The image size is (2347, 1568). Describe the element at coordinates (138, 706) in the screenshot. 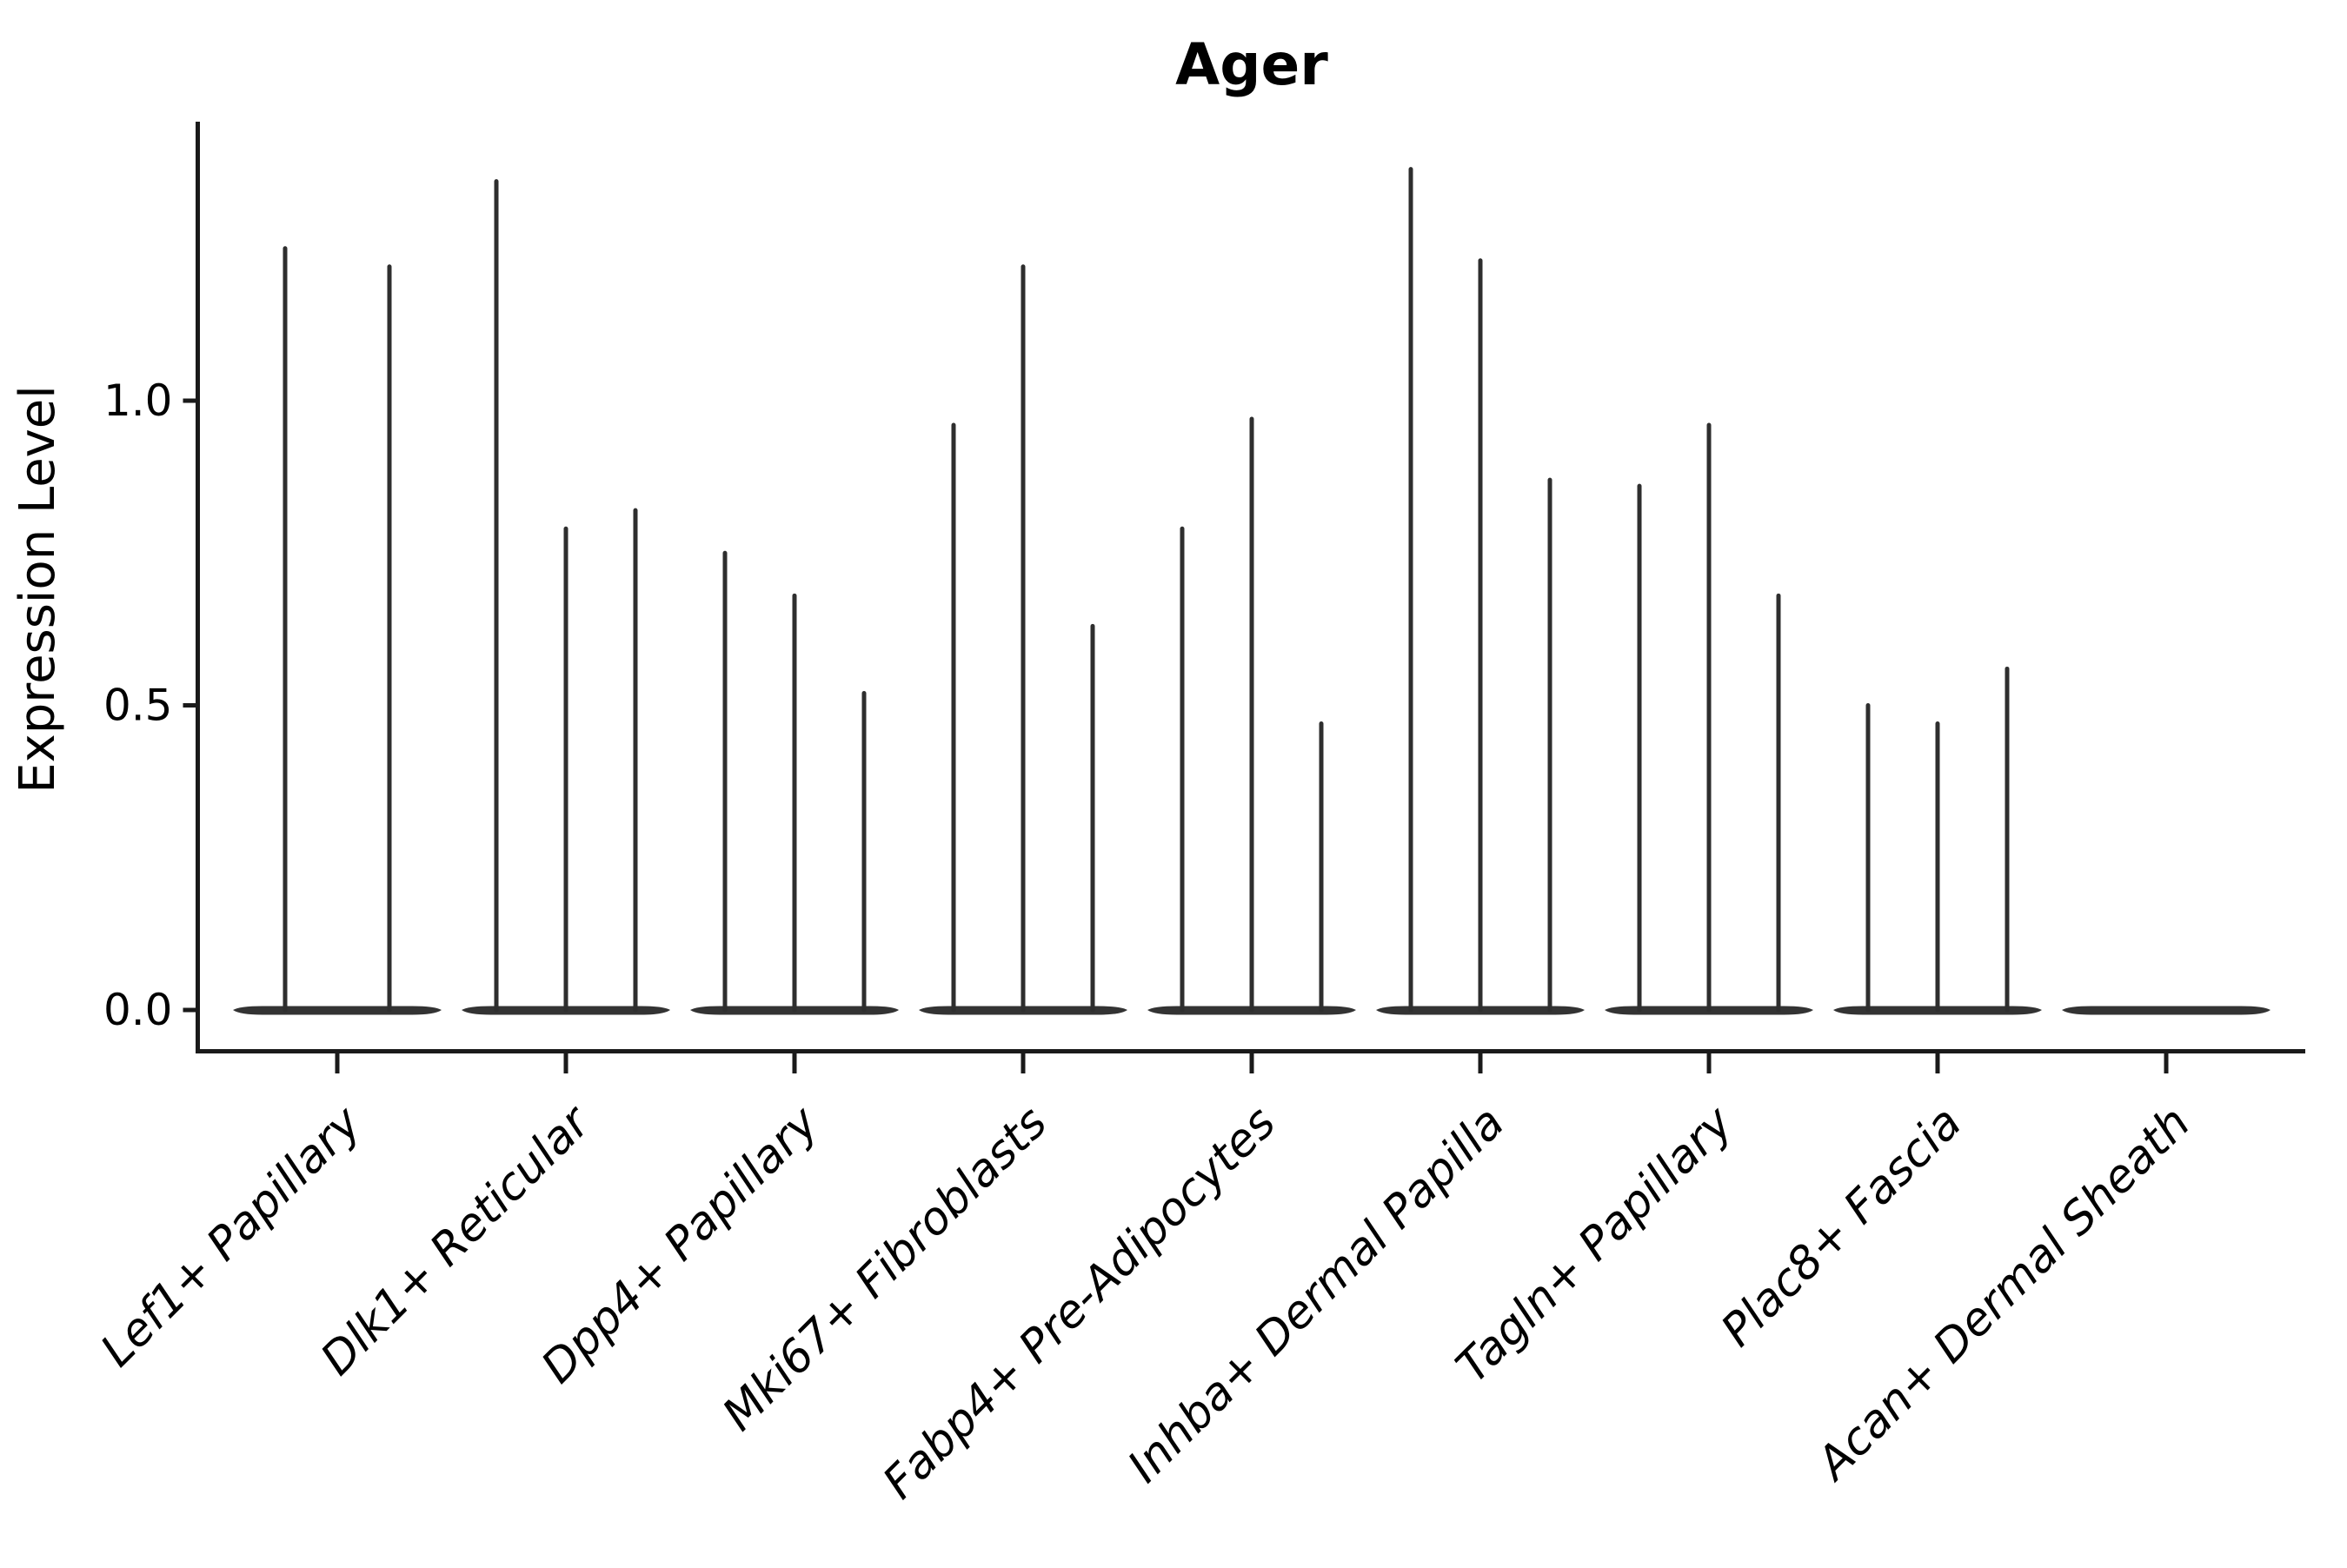

I see `y-tick-label: 0.5` at that location.